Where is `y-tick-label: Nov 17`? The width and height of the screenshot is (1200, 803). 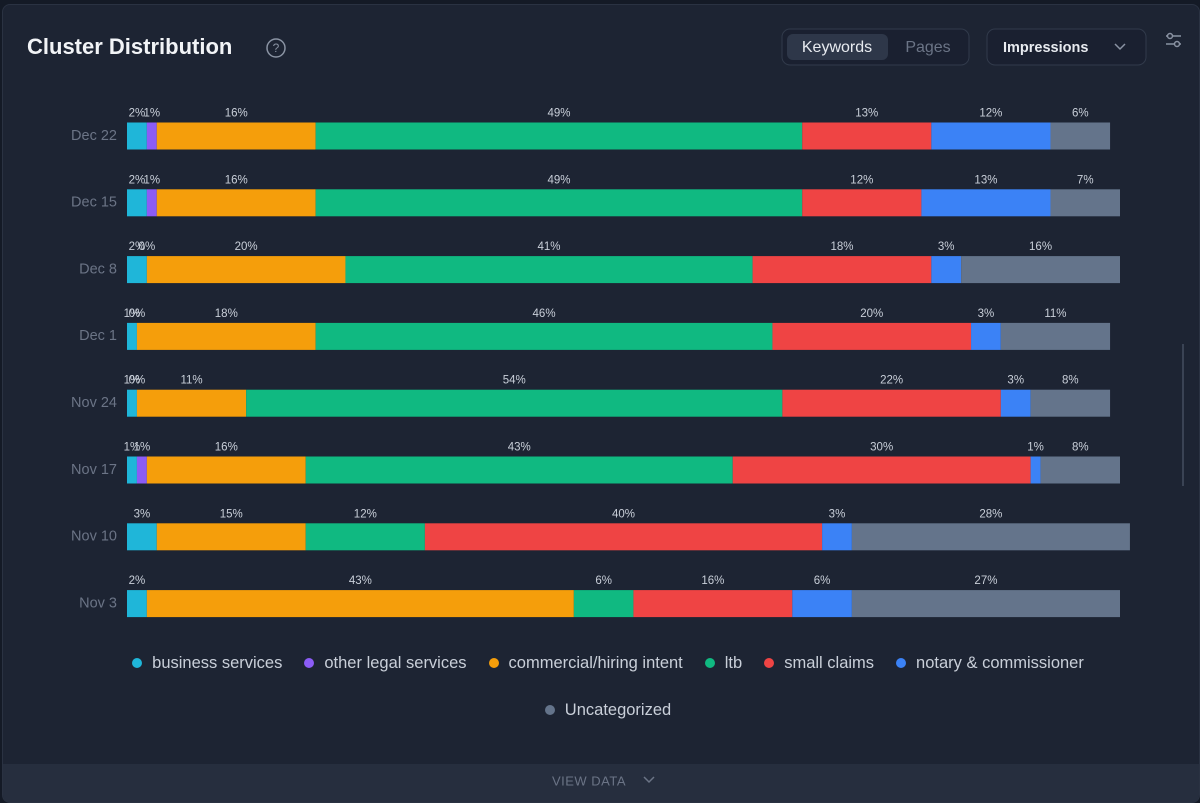
y-tick-label: Nov 17 is located at coordinates (94, 470).